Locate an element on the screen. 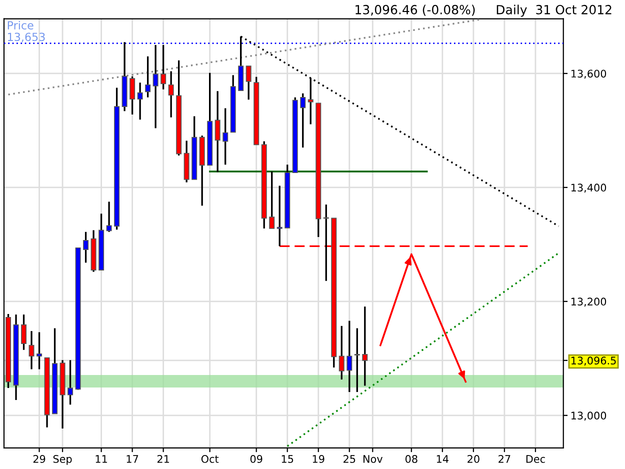 This screenshot has width=625, height=469. x-tick-label: 09 is located at coordinates (256, 459).